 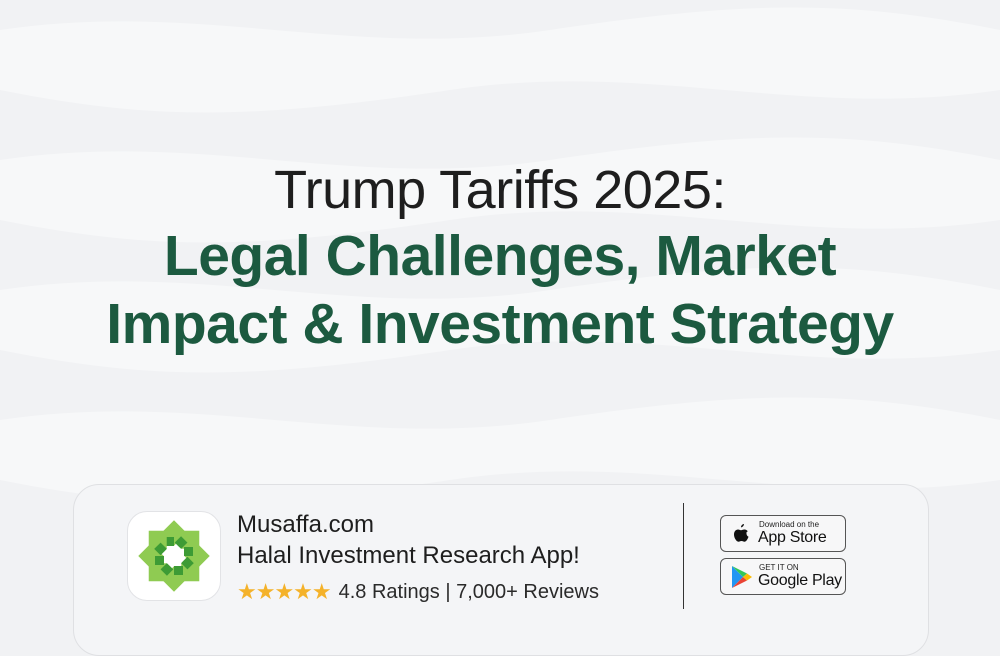 I want to click on musaffa-logo-icon, so click(x=174, y=556).